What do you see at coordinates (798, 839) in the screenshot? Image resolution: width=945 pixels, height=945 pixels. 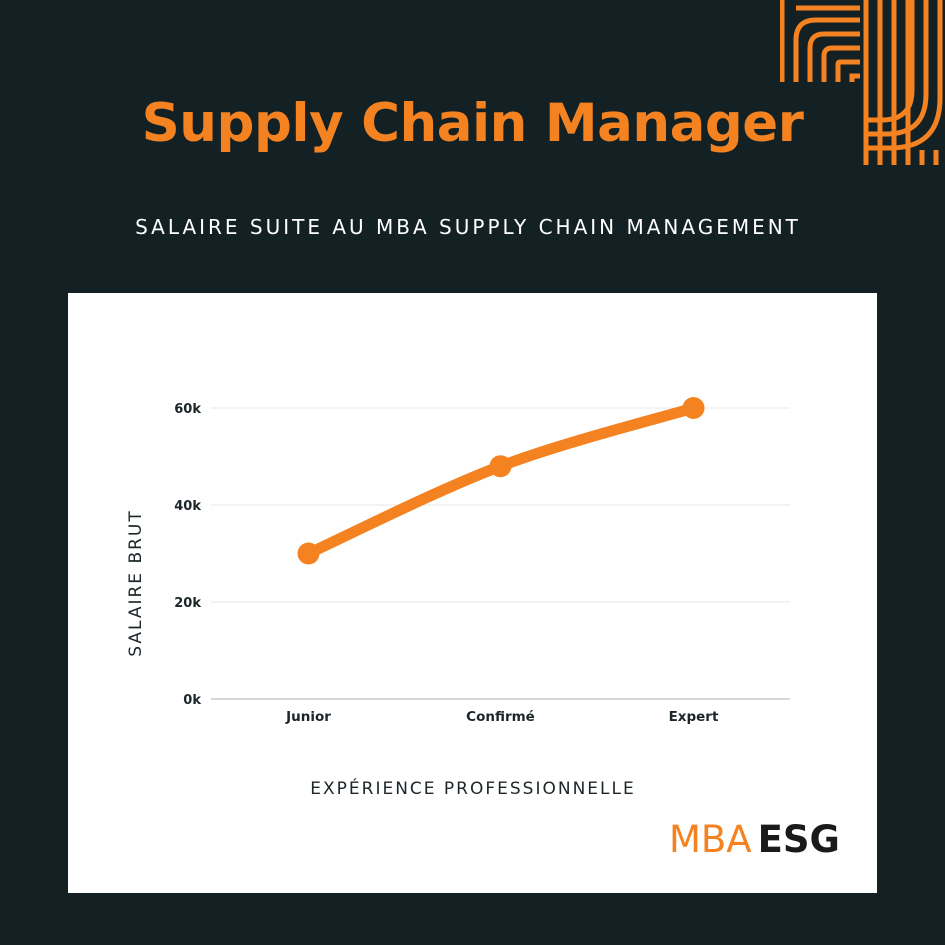 I see `logo-esg-text: ESG` at bounding box center [798, 839].